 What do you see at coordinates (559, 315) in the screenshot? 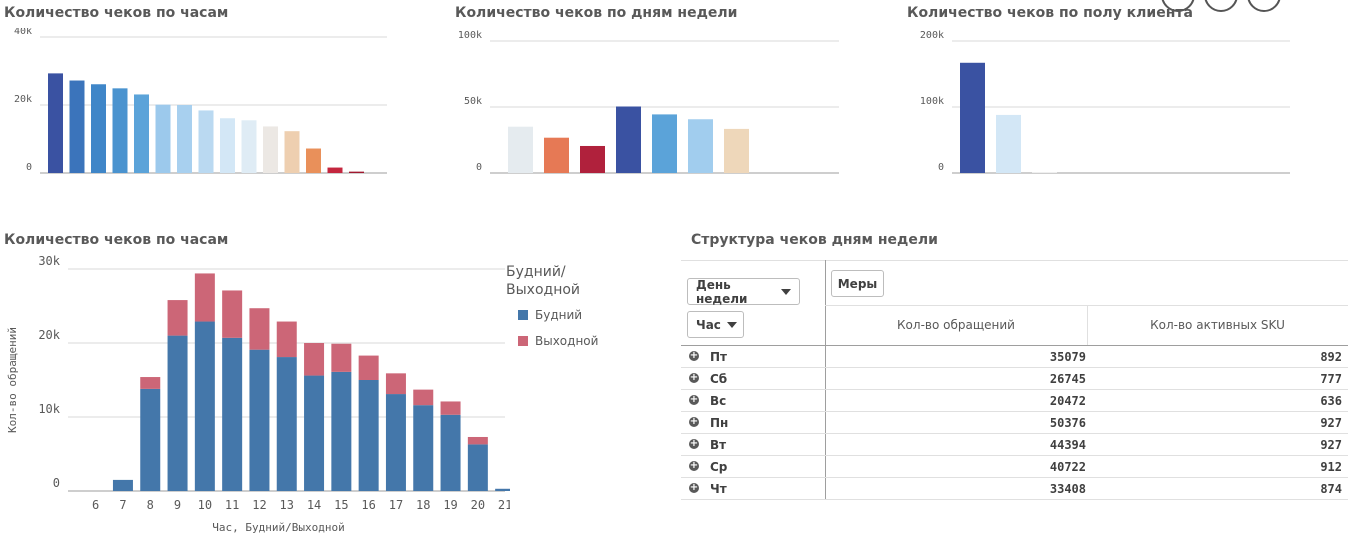
I see `legend-label-weekday: Будний` at bounding box center [559, 315].